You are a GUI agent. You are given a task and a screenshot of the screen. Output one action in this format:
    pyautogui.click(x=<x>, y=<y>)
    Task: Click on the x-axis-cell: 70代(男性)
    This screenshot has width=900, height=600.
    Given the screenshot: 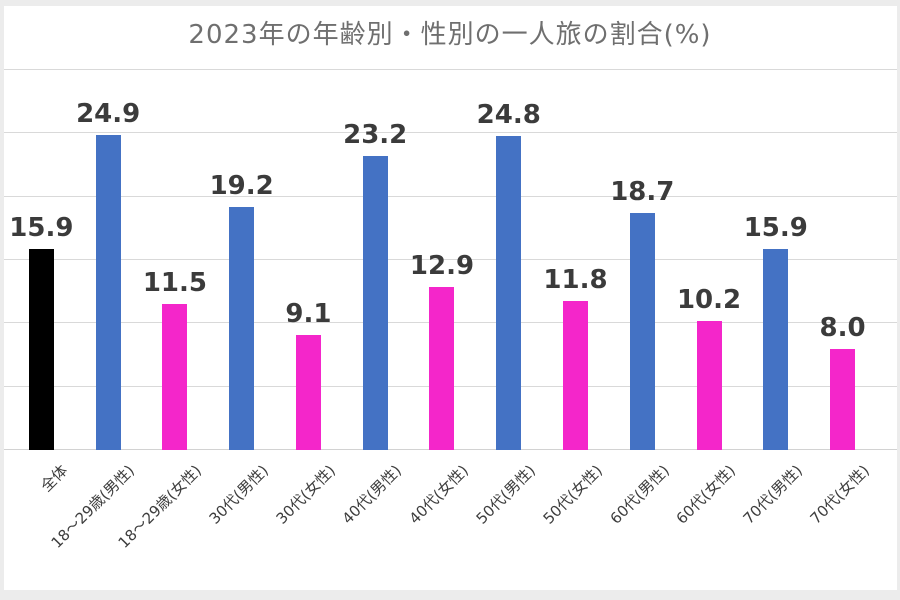 What is the action you would take?
    pyautogui.click(x=774, y=520)
    